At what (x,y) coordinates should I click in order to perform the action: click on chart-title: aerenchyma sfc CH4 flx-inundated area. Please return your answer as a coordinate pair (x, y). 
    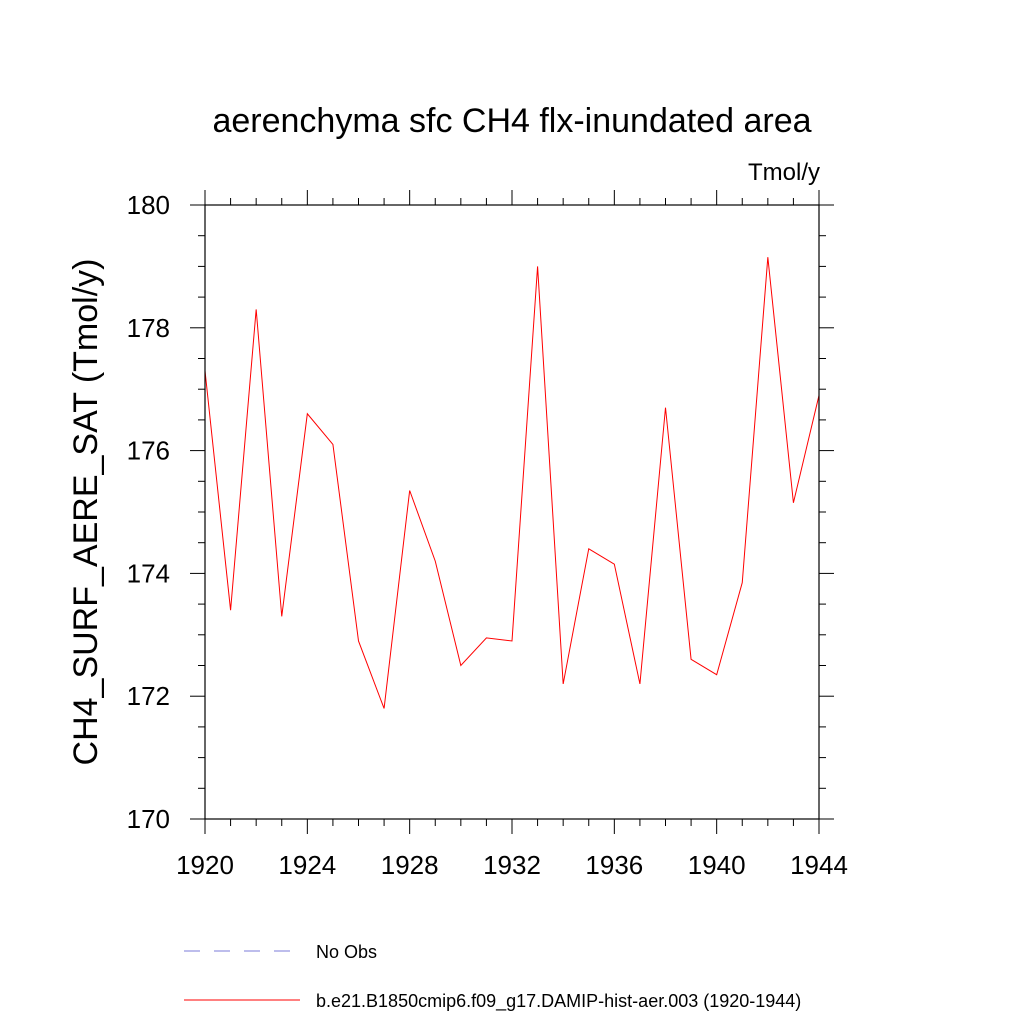
    Looking at the image, I should click on (511, 121).